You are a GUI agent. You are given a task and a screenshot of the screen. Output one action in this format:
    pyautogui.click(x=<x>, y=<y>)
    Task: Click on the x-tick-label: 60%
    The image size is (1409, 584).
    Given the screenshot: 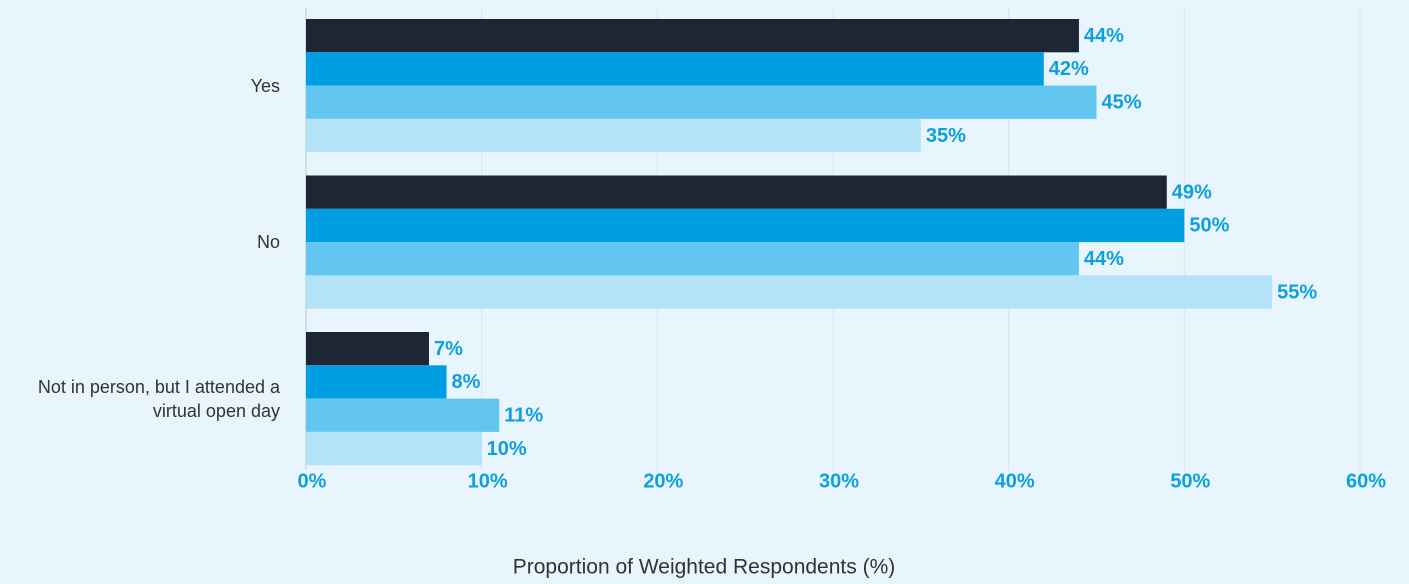 What is the action you would take?
    pyautogui.click(x=1366, y=481)
    